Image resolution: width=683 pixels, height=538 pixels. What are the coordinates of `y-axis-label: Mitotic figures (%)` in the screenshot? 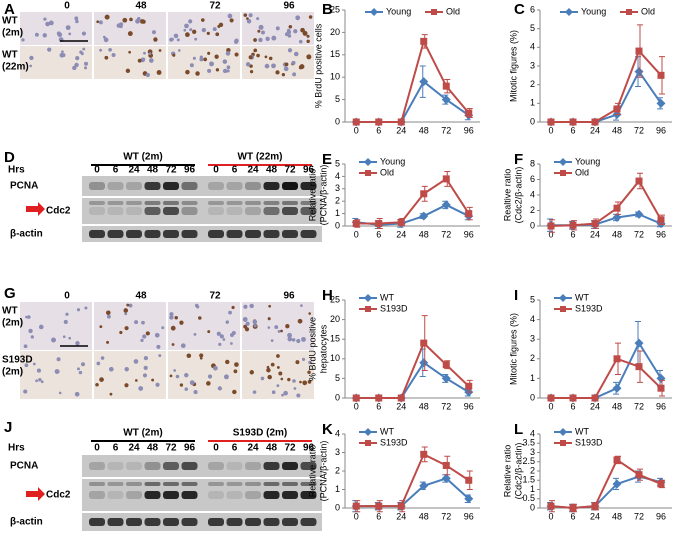 It's located at (513, 66).